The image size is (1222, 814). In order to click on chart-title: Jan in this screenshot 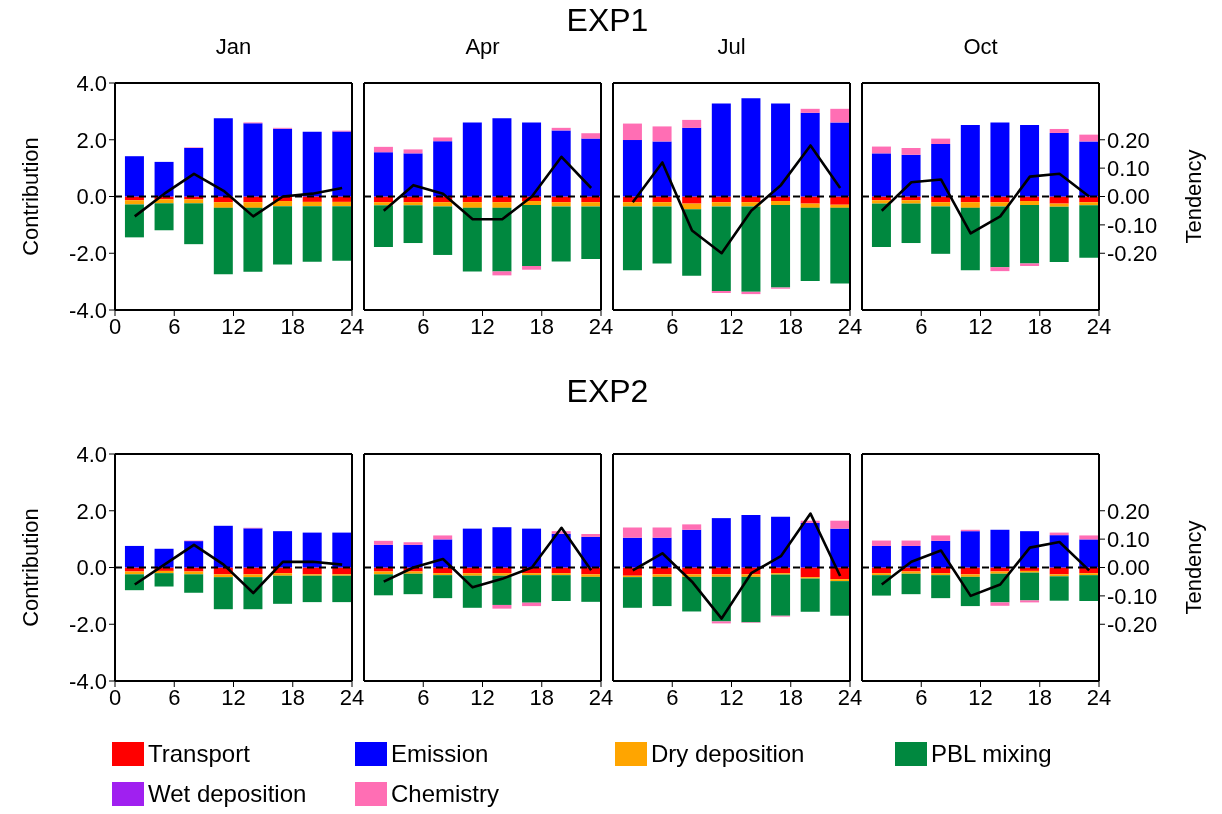, I will do `click(233, 47)`.